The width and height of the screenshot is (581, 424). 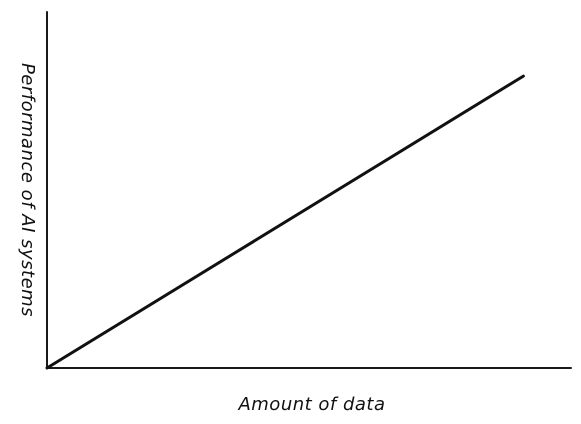 I want to click on y-axis-label: Performance of AI systems, so click(x=27, y=190).